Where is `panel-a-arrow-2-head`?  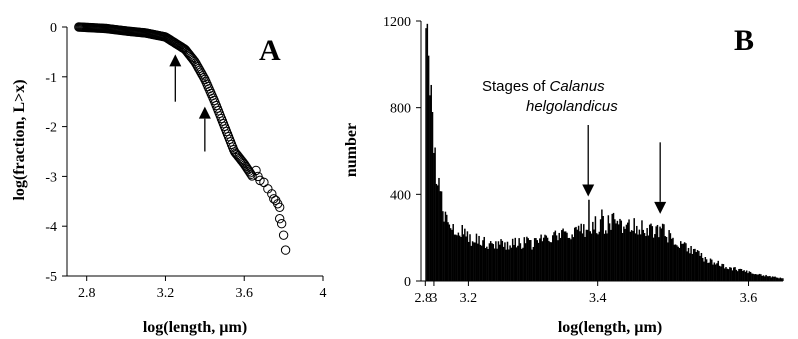 panel-a-arrow-2-head is located at coordinates (204, 112).